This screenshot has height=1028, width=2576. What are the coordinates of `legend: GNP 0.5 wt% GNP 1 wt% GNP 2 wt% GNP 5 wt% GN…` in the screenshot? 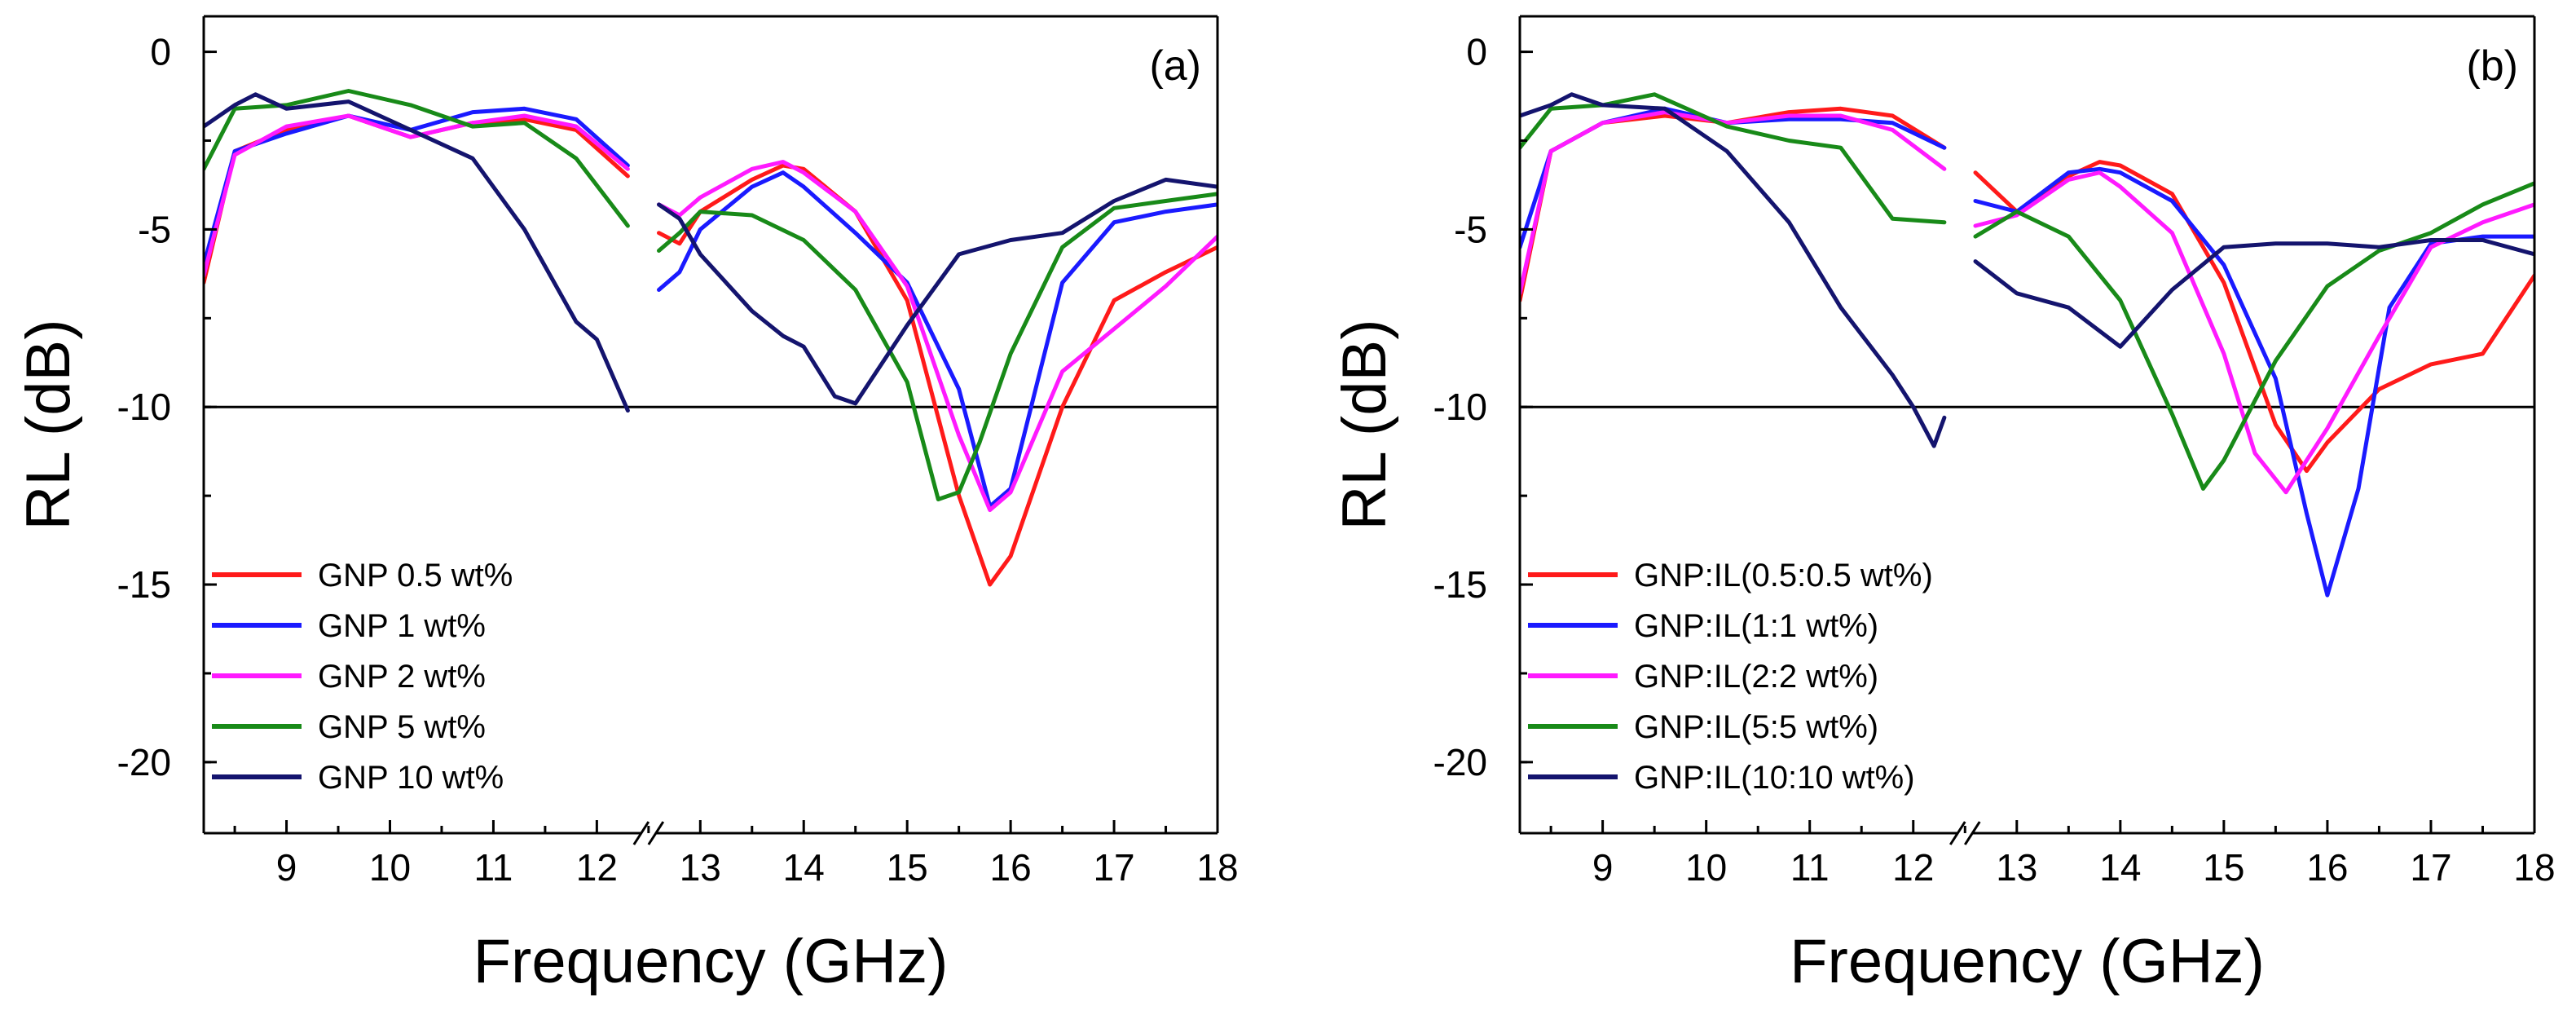 It's located at (362, 677).